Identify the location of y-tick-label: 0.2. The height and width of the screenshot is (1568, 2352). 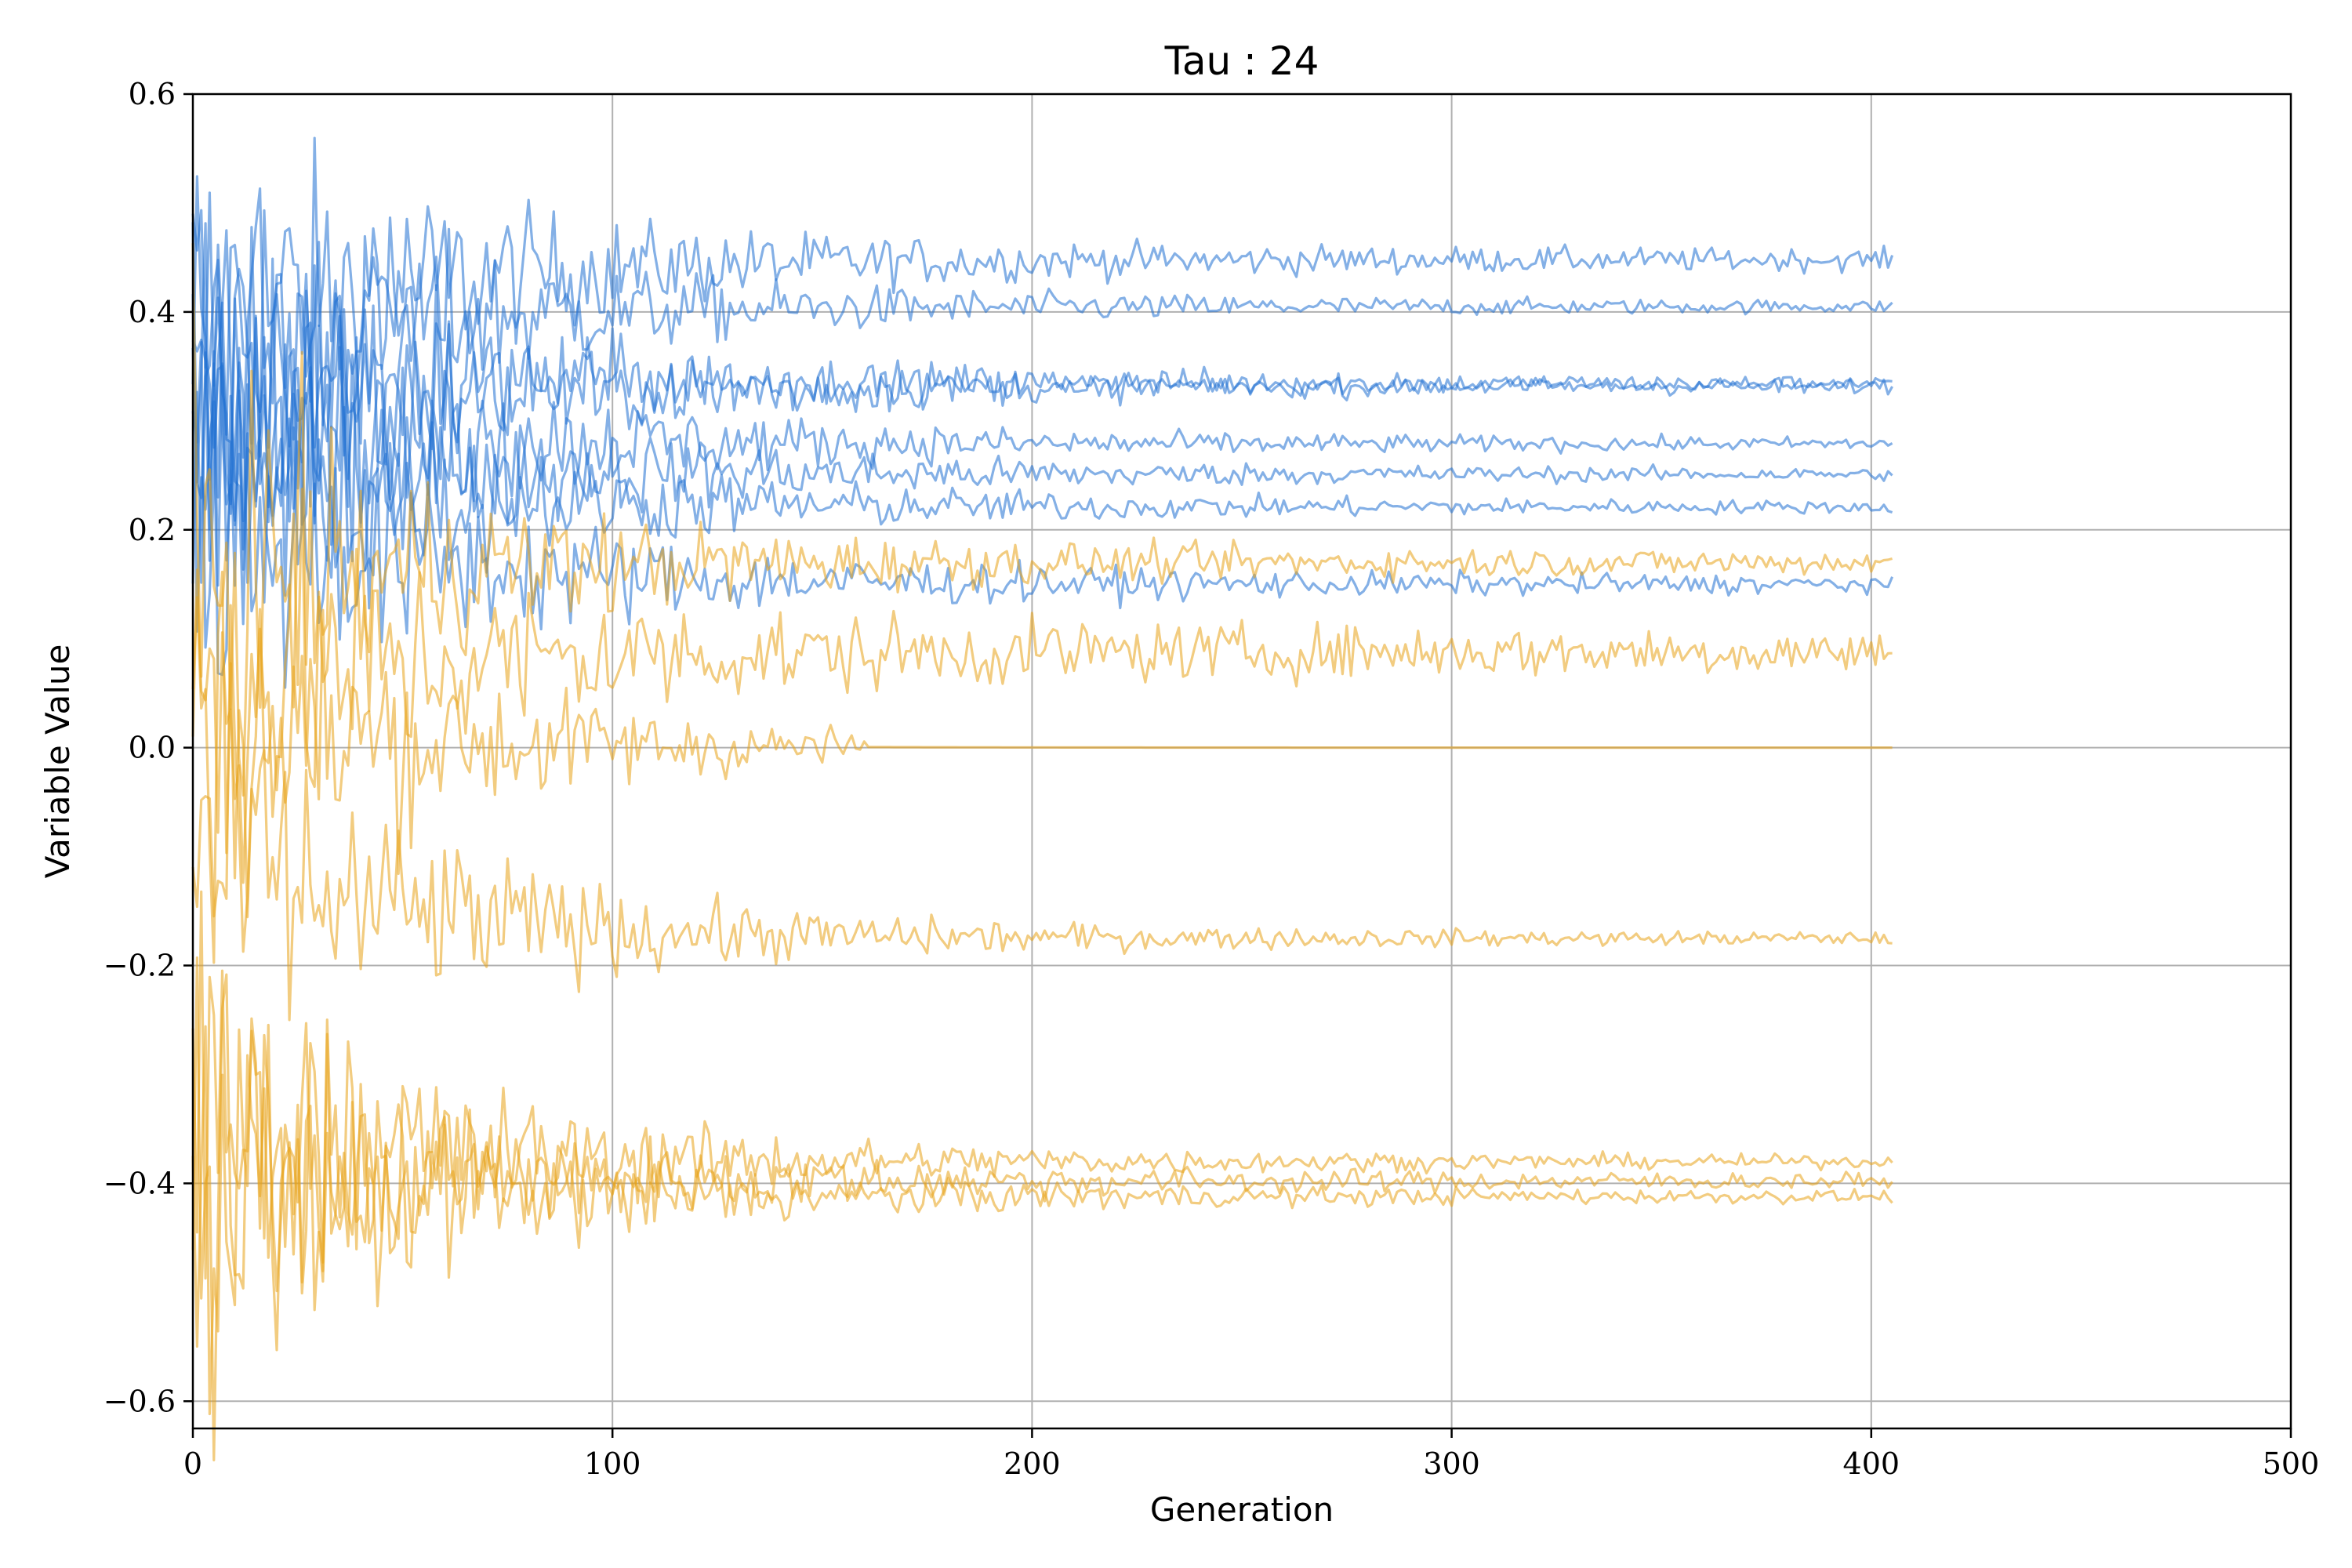
(152, 530).